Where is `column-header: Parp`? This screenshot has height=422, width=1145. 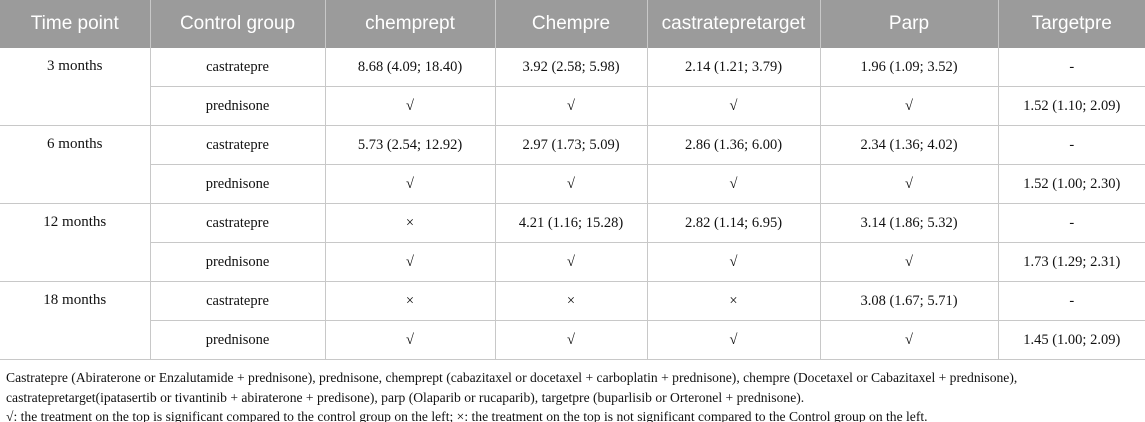
column-header: Parp is located at coordinates (909, 24).